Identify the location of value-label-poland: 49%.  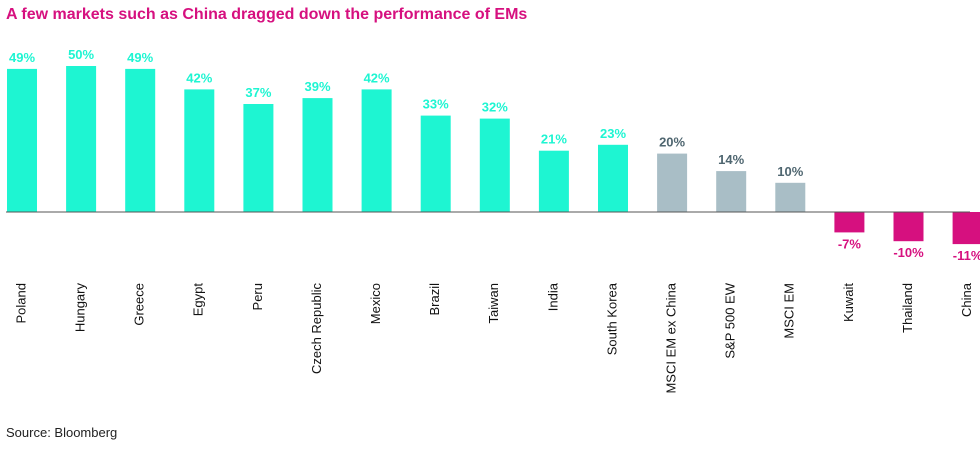
(22, 57).